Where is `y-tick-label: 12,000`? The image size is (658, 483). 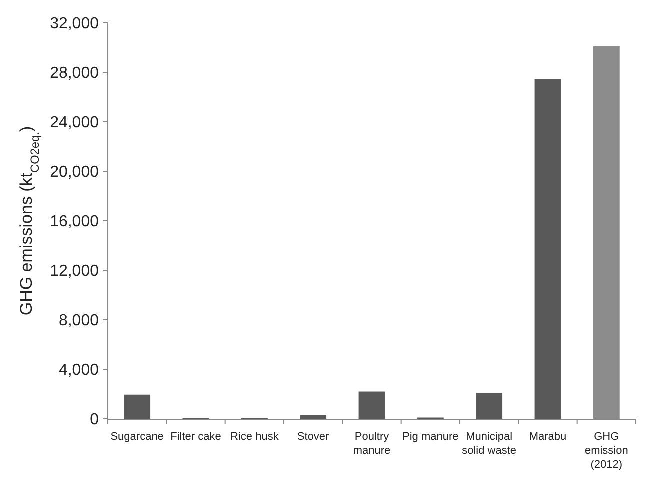 y-tick-label: 12,000 is located at coordinates (75, 271).